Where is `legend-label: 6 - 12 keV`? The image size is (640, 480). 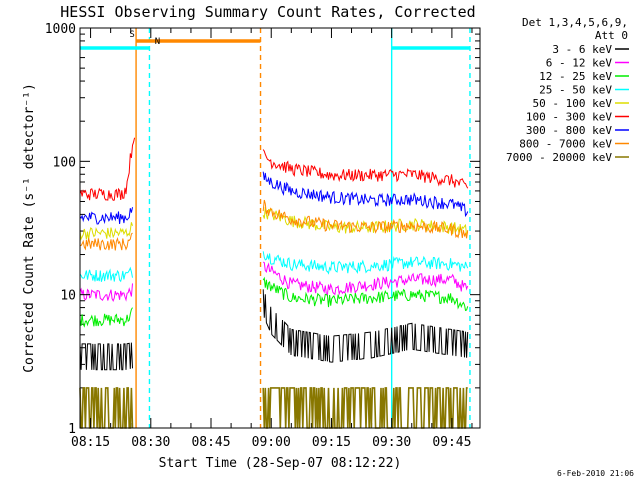
legend-label: 6 - 12 keV is located at coordinates (579, 63).